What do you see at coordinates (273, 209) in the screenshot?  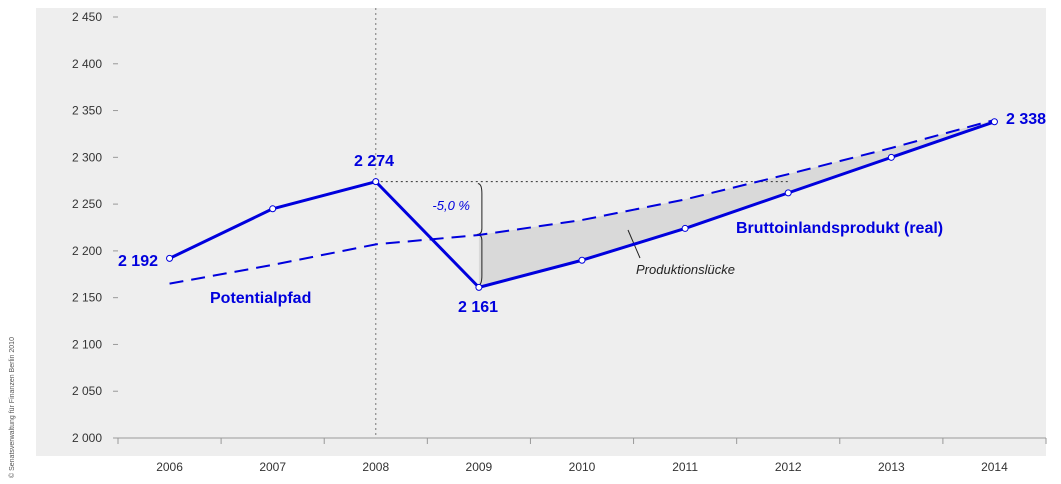 I see `data-point-bip-2007` at bounding box center [273, 209].